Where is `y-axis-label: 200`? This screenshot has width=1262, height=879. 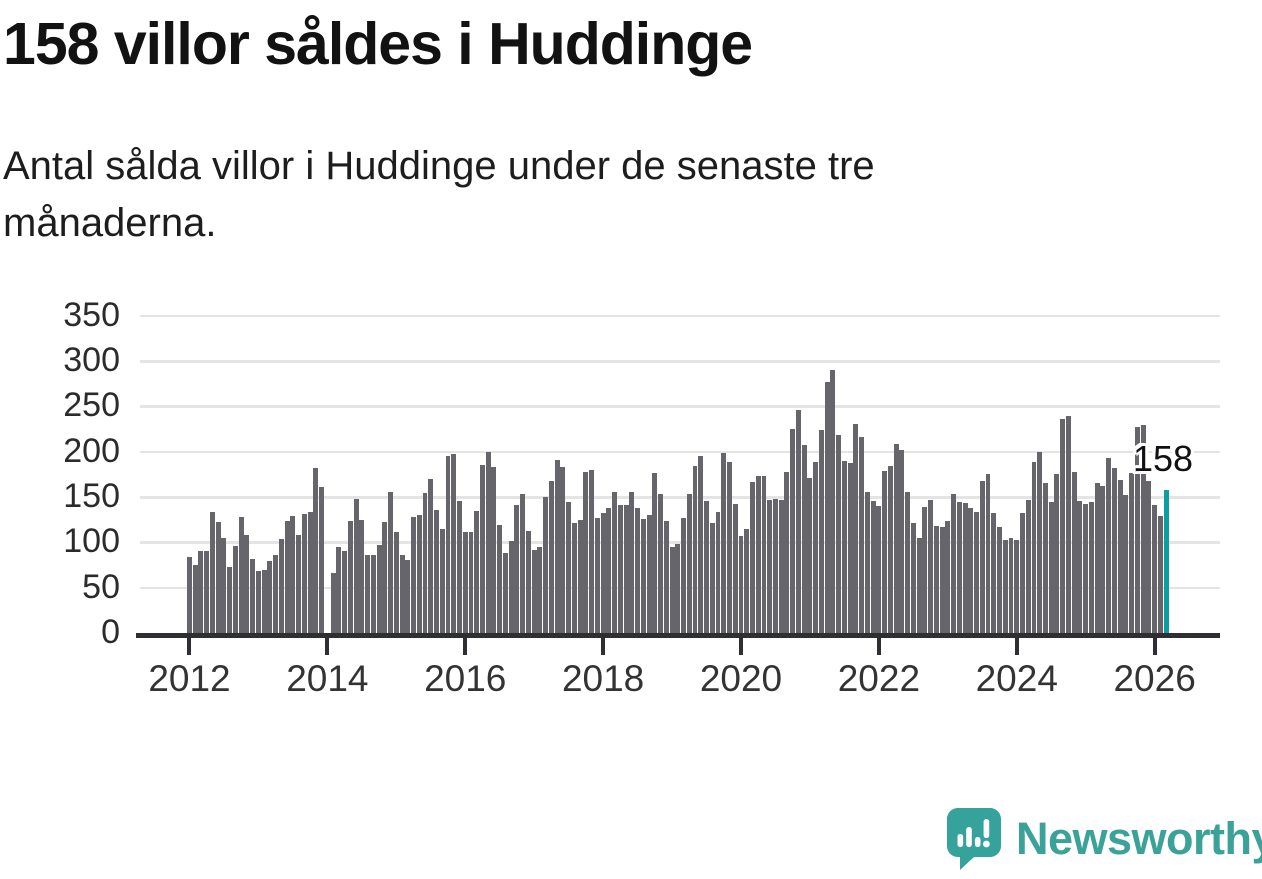 y-axis-label: 200 is located at coordinates (91, 450).